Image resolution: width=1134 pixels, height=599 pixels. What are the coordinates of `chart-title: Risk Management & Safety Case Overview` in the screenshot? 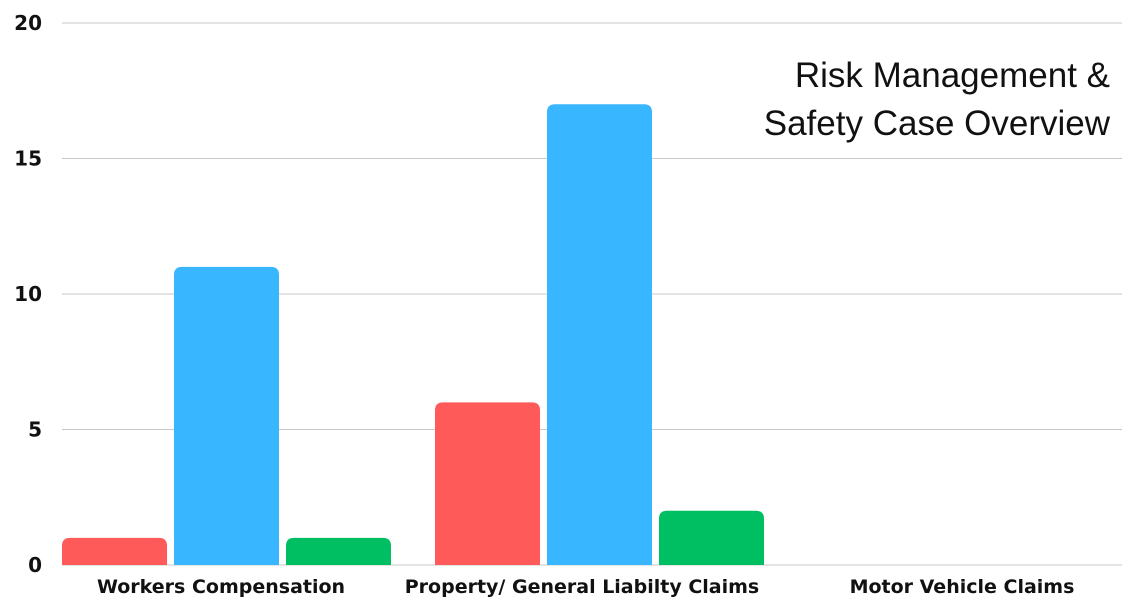 It's located at (900, 100).